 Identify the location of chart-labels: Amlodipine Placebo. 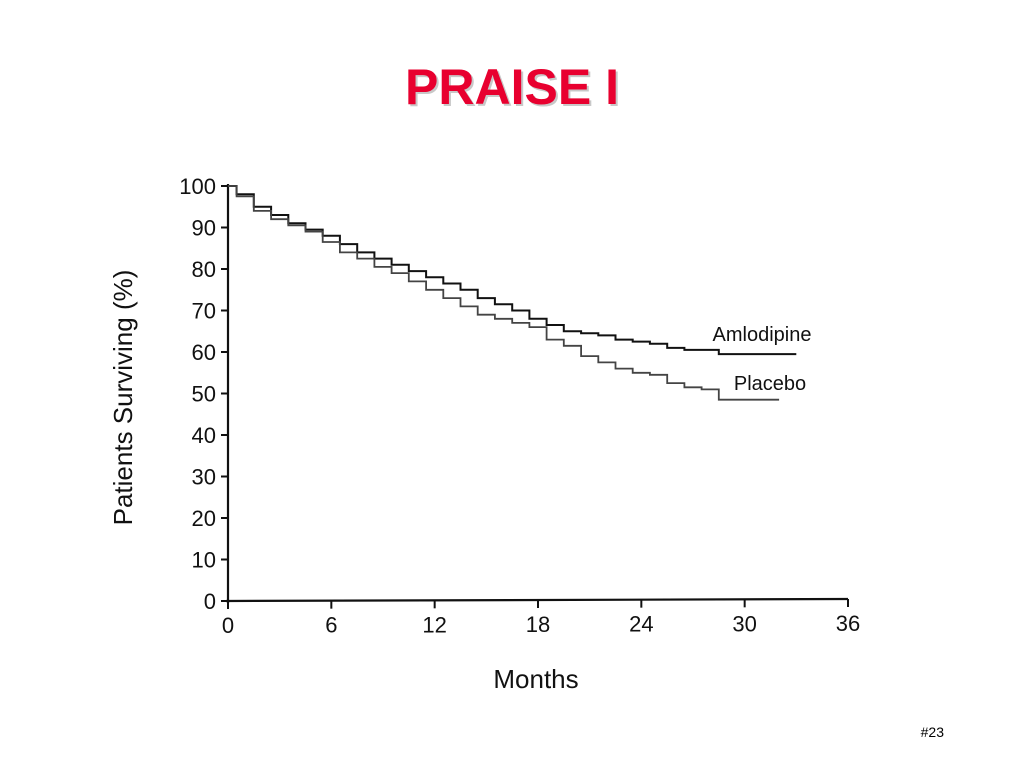
(762, 359).